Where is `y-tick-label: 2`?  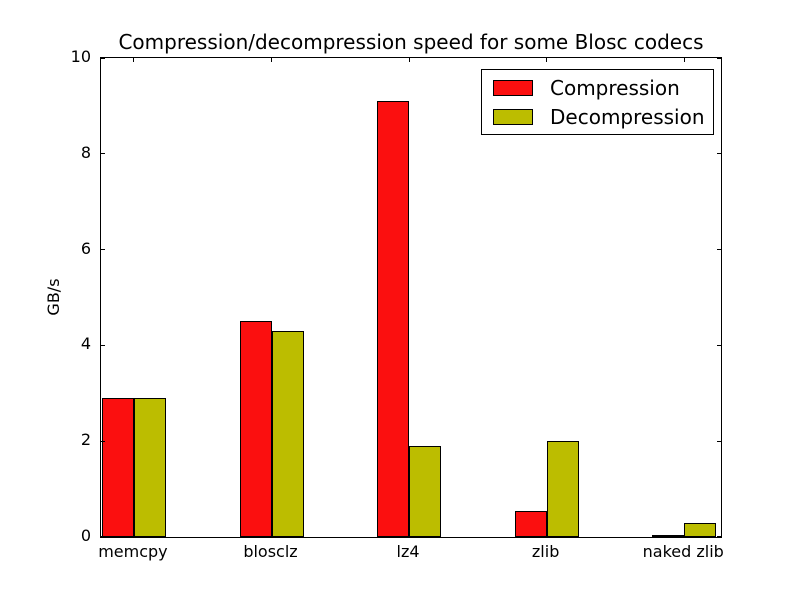
y-tick-label: 2 is located at coordinates (85, 440).